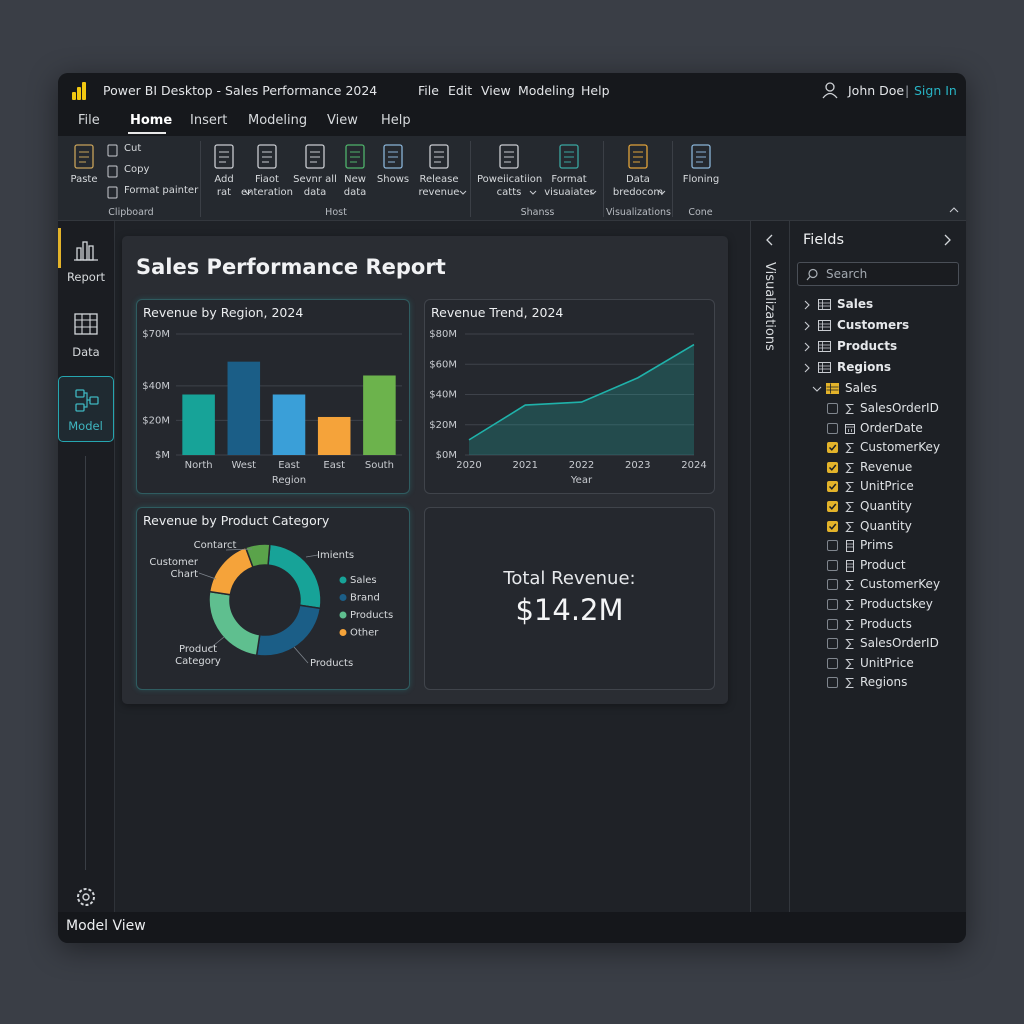 The width and height of the screenshot is (1024, 1024). I want to click on ribbon-button: Shows, so click(393, 172).